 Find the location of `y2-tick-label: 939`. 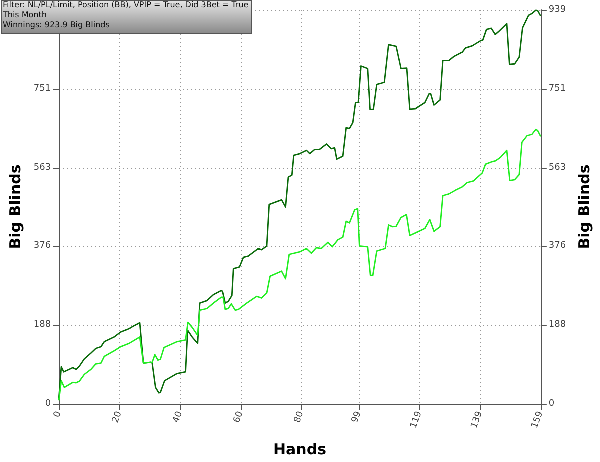

y2-tick-label: 939 is located at coordinates (557, 10).